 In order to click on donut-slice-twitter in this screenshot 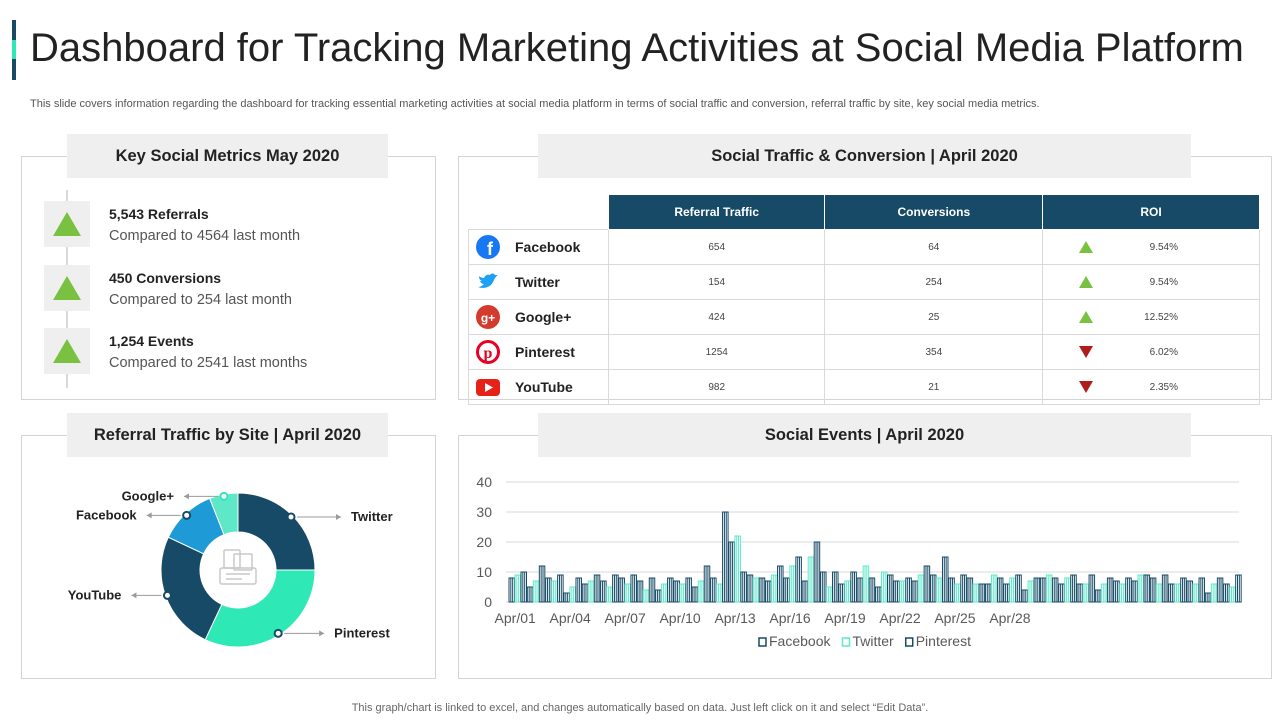, I will do `click(276, 531)`.